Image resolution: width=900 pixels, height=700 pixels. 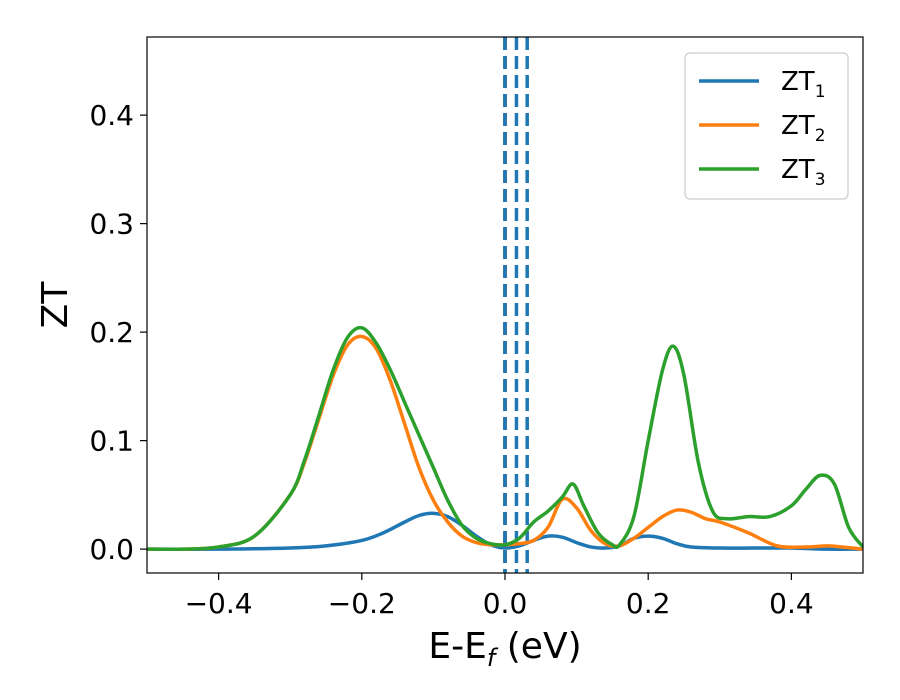 What do you see at coordinates (111, 441) in the screenshot?
I see `y-tick-label: 0.1` at bounding box center [111, 441].